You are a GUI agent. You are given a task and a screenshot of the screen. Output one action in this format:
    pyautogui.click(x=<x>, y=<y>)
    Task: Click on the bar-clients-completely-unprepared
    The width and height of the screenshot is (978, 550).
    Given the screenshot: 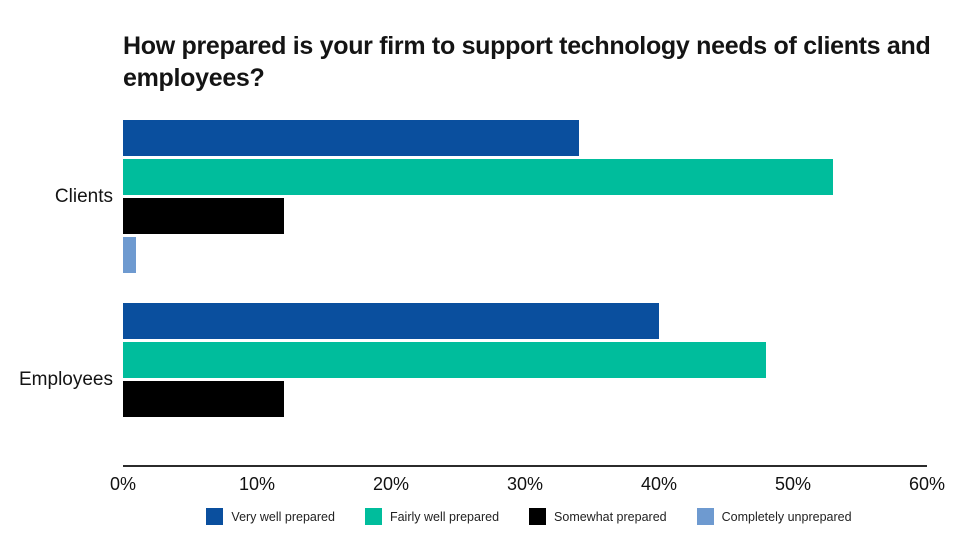 What is the action you would take?
    pyautogui.click(x=130, y=255)
    